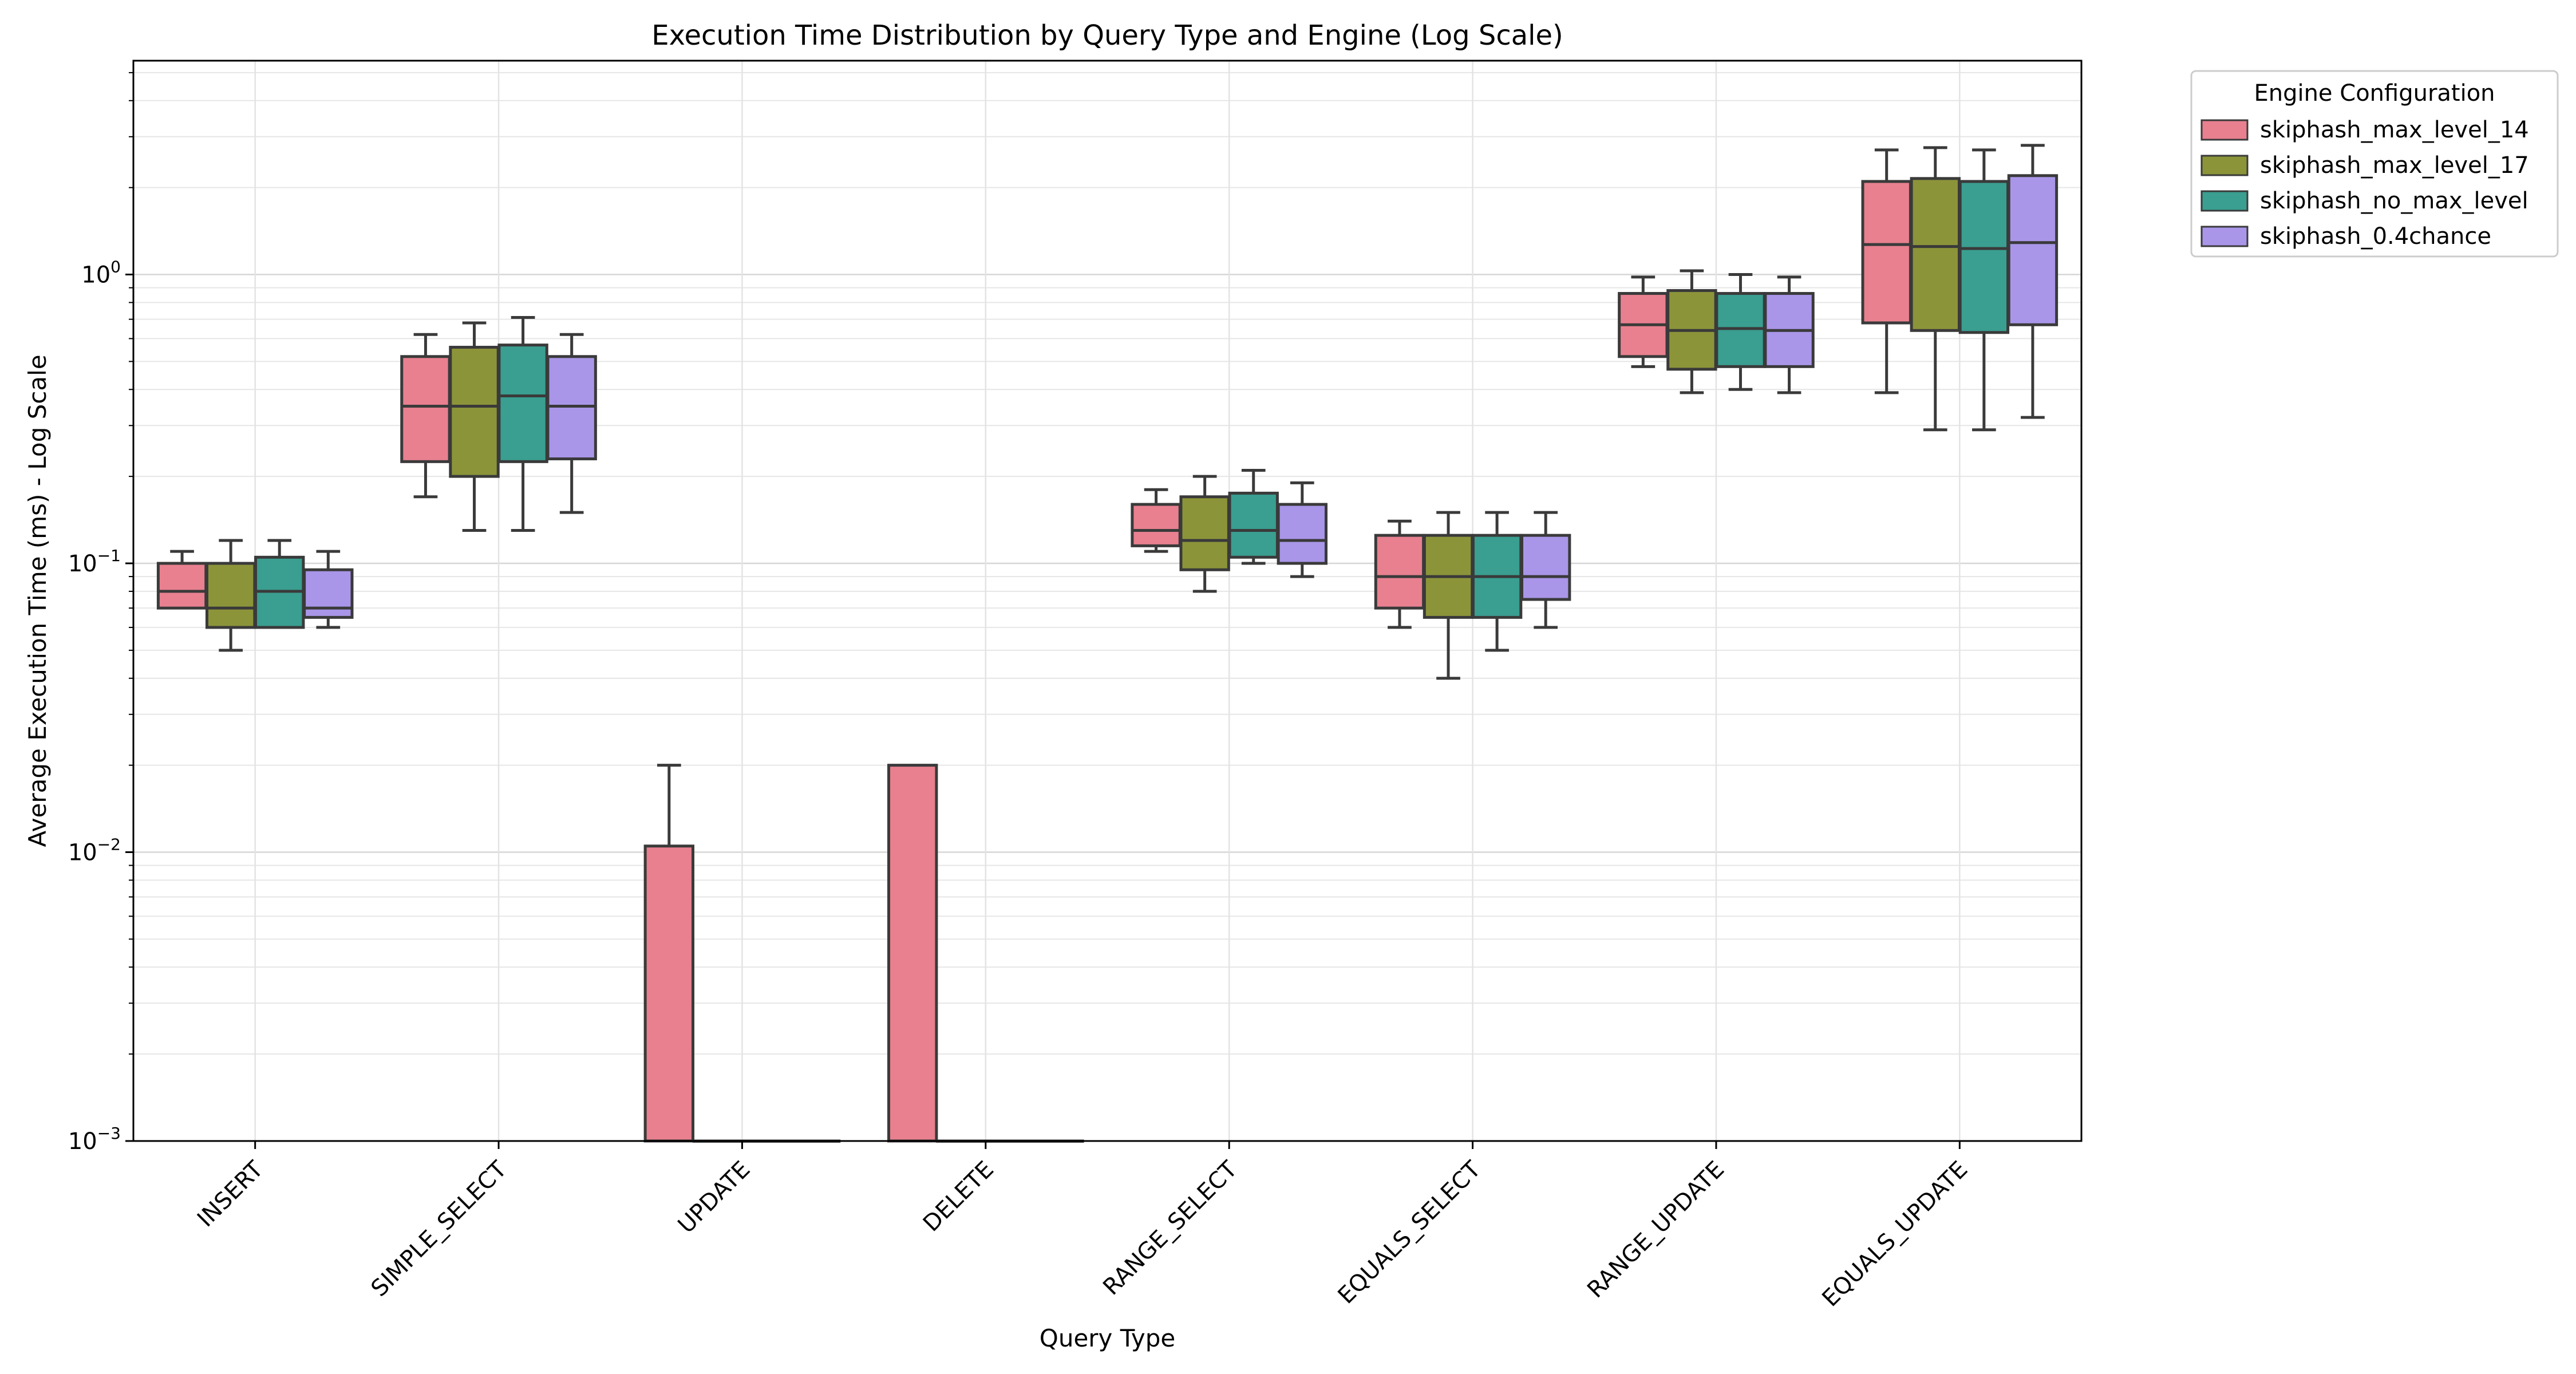  Describe the element at coordinates (2394, 201) in the screenshot. I see `legend-label: skiphash_no_max_level` at that location.